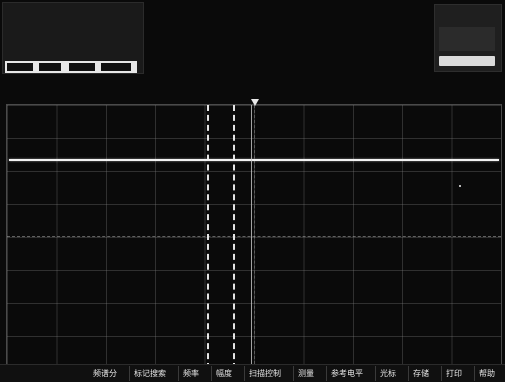  I want to click on status-pill, so click(467, 61).